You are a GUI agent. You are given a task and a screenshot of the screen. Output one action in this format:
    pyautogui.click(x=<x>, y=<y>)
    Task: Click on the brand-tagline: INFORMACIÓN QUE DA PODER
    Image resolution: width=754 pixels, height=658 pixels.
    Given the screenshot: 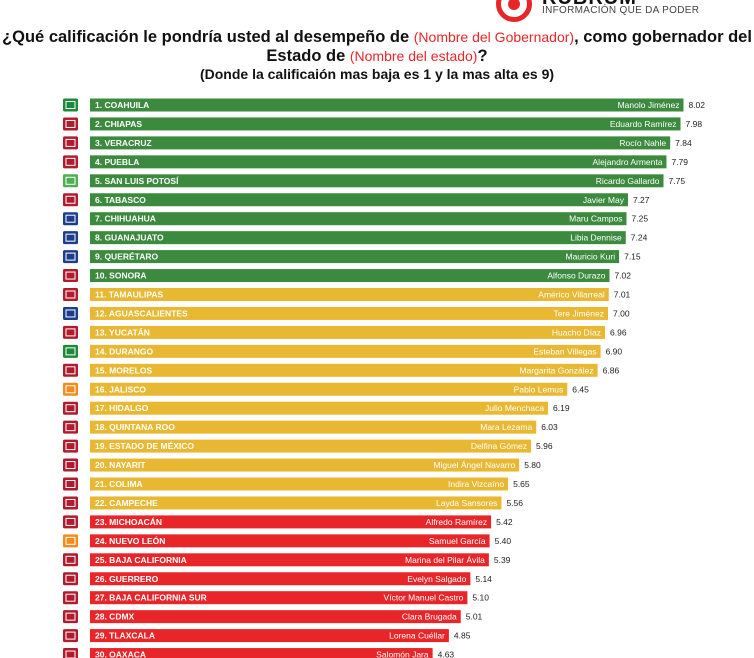 What is the action you would take?
    pyautogui.click(x=621, y=10)
    